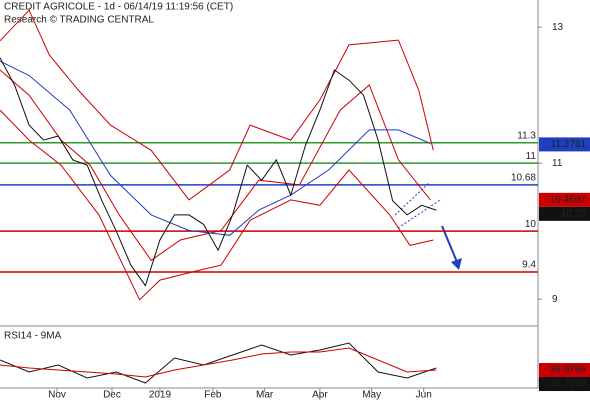 The height and width of the screenshot is (400, 590). What do you see at coordinates (33, 336) in the screenshot?
I see `panel-title: RSI14 - 9MA` at bounding box center [33, 336].